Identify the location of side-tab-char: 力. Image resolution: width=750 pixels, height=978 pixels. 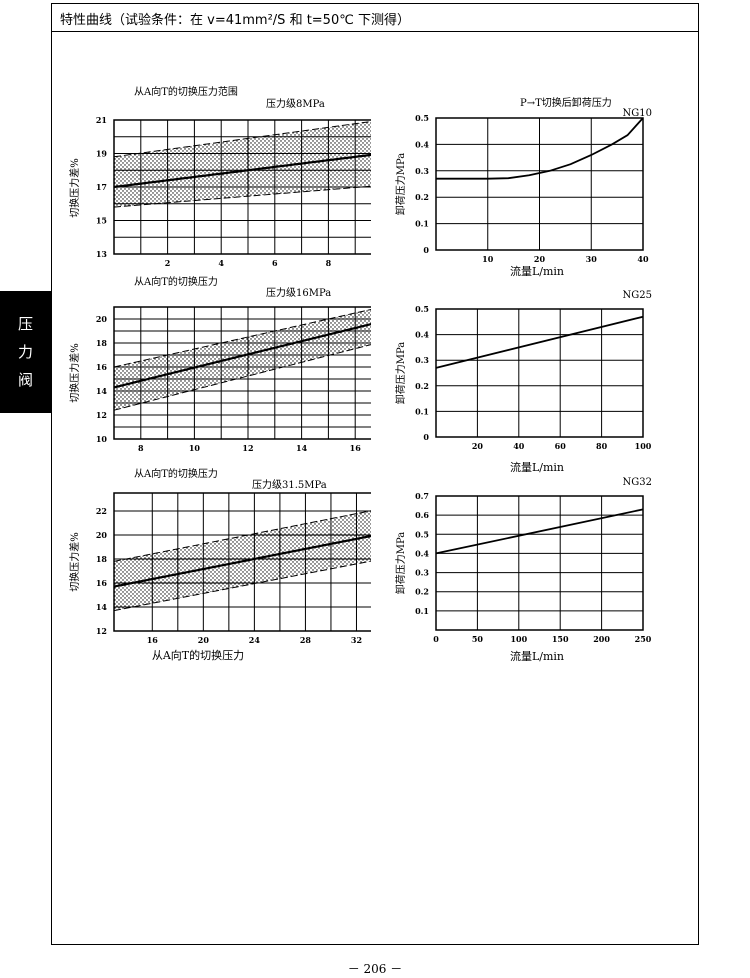
(25, 352).